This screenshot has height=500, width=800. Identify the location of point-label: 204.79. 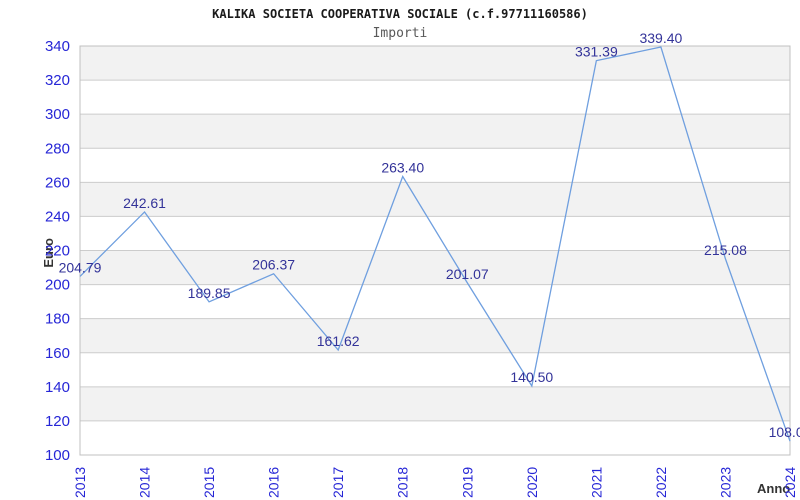
(80, 267).